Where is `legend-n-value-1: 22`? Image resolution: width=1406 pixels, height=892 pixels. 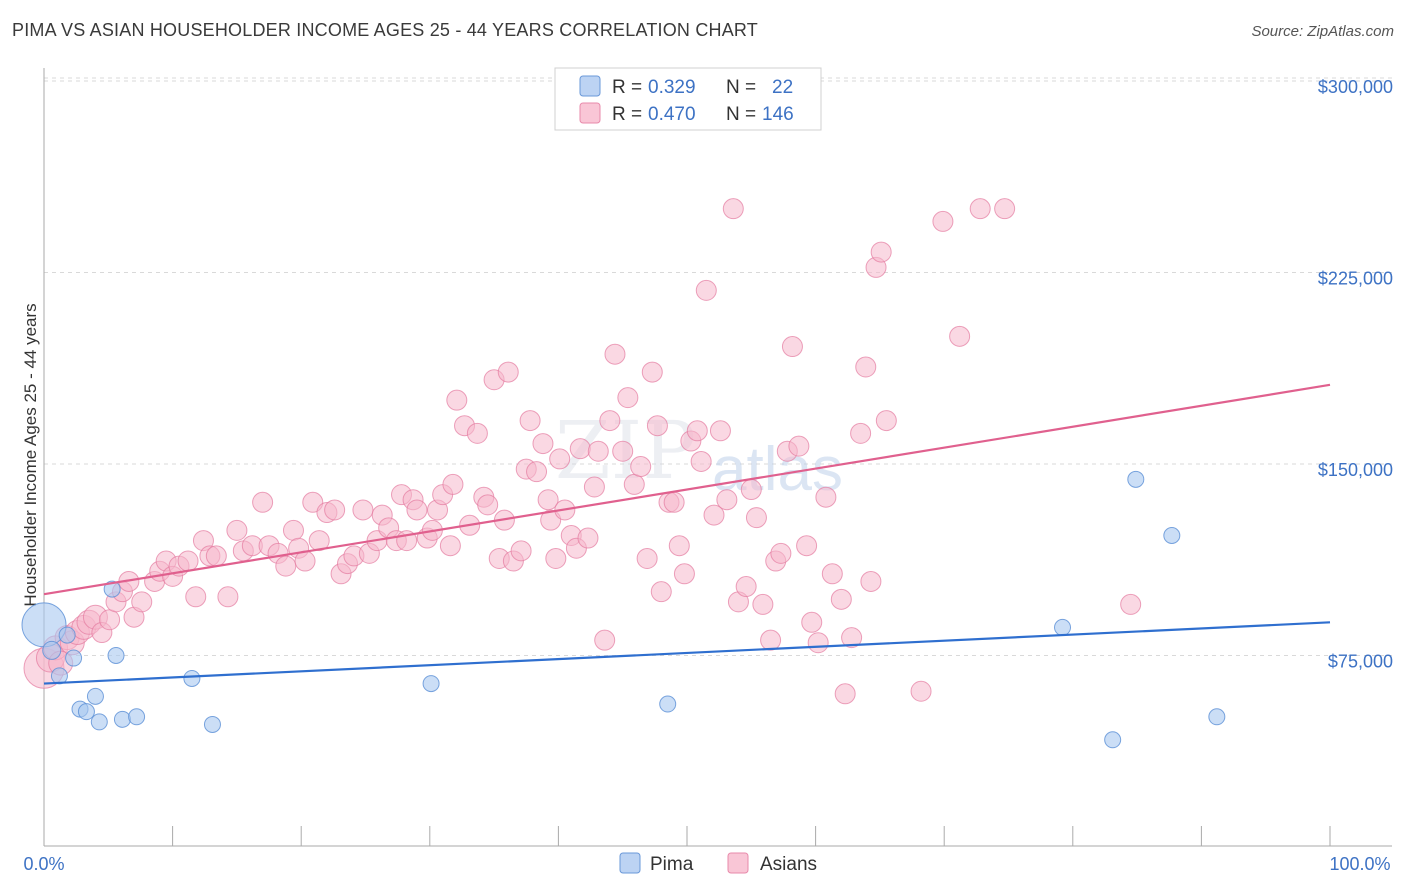
legend-n-value-1: 22 is located at coordinates (782, 87).